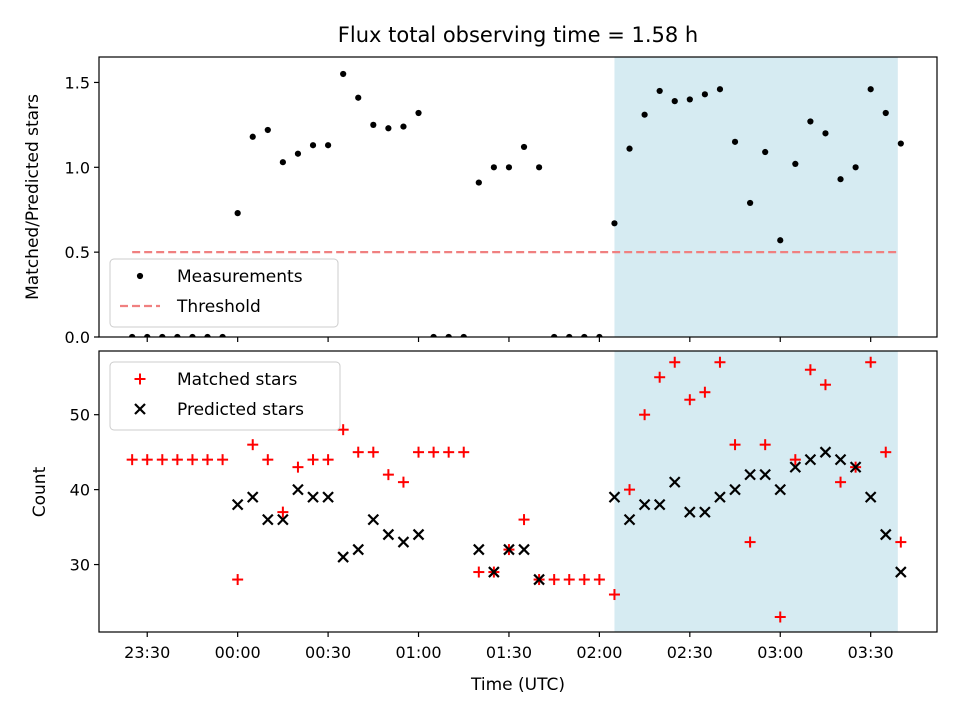 The width and height of the screenshot is (960, 720). What do you see at coordinates (599, 652) in the screenshot?
I see `x-tick-label: 02:00` at bounding box center [599, 652].